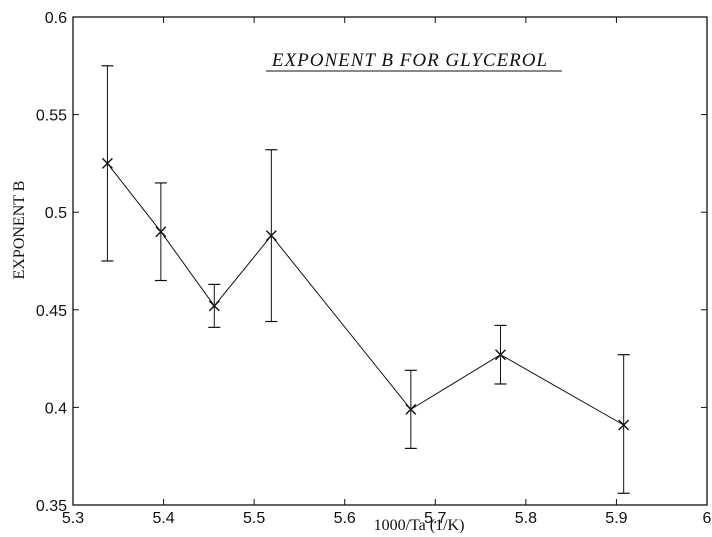 The width and height of the screenshot is (712, 537). What do you see at coordinates (51, 311) in the screenshot?
I see `y-tick-label: 0.45` at bounding box center [51, 311].